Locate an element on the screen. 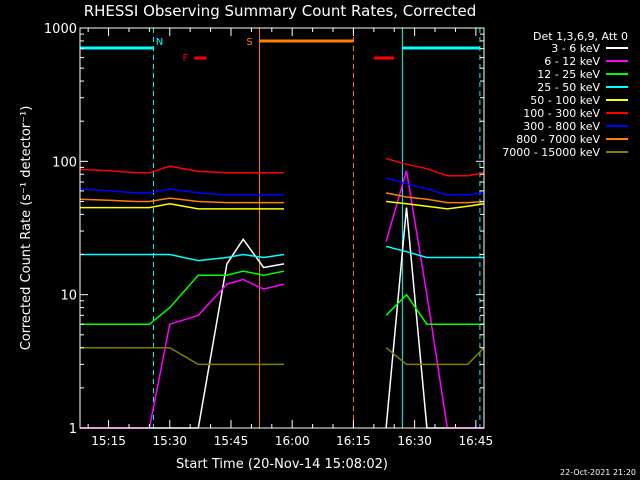 The image size is (640, 480). timestamp: 22-Oct-2021 21:20 is located at coordinates (598, 472).